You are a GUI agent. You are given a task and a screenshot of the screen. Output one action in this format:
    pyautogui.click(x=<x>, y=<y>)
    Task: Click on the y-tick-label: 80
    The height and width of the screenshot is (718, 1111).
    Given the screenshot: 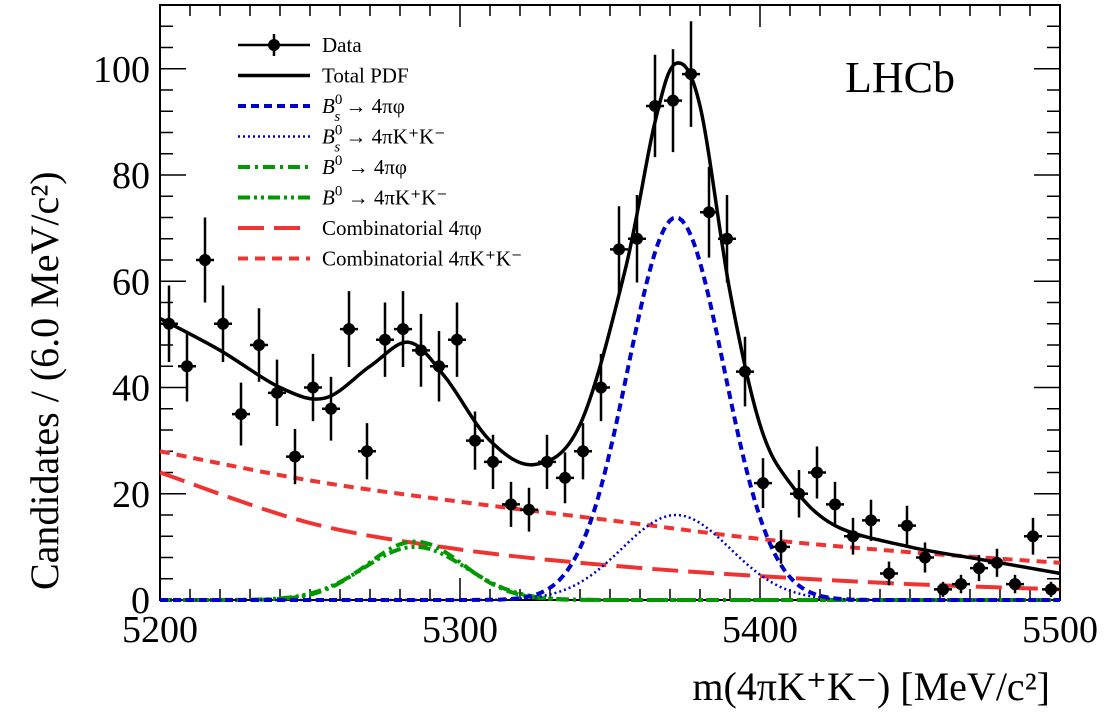 What is the action you would take?
    pyautogui.click(x=131, y=176)
    